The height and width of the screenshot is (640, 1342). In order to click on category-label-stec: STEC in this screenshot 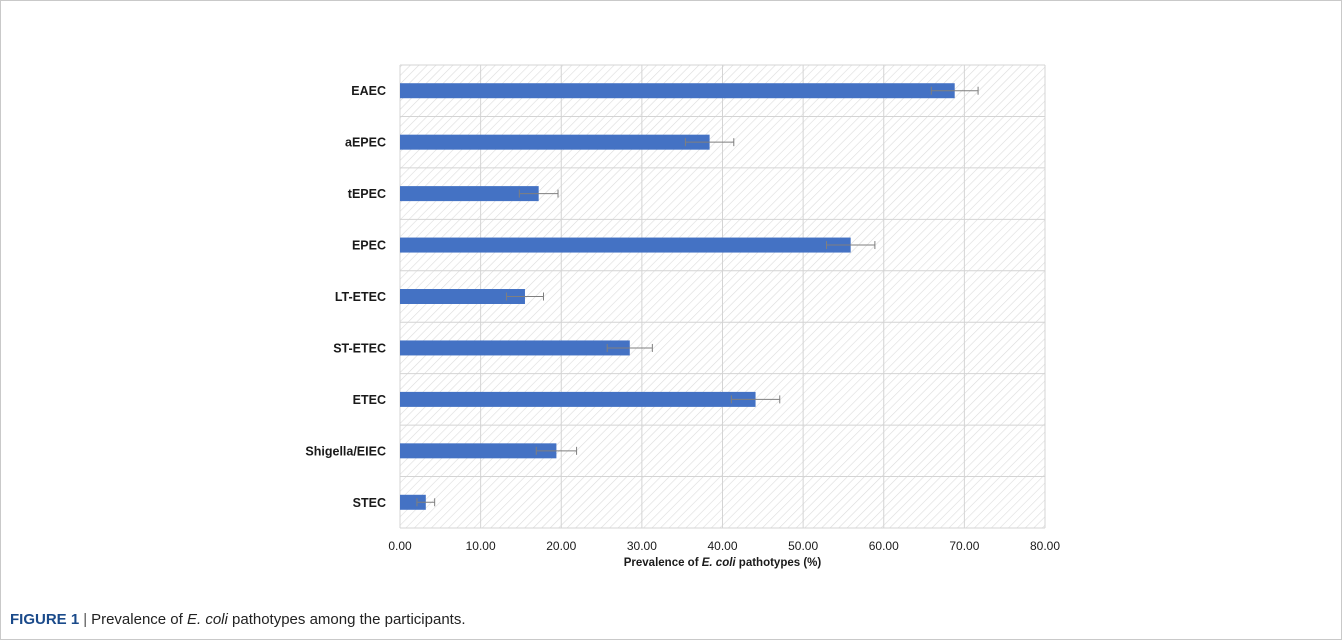, I will do `click(369, 503)`.